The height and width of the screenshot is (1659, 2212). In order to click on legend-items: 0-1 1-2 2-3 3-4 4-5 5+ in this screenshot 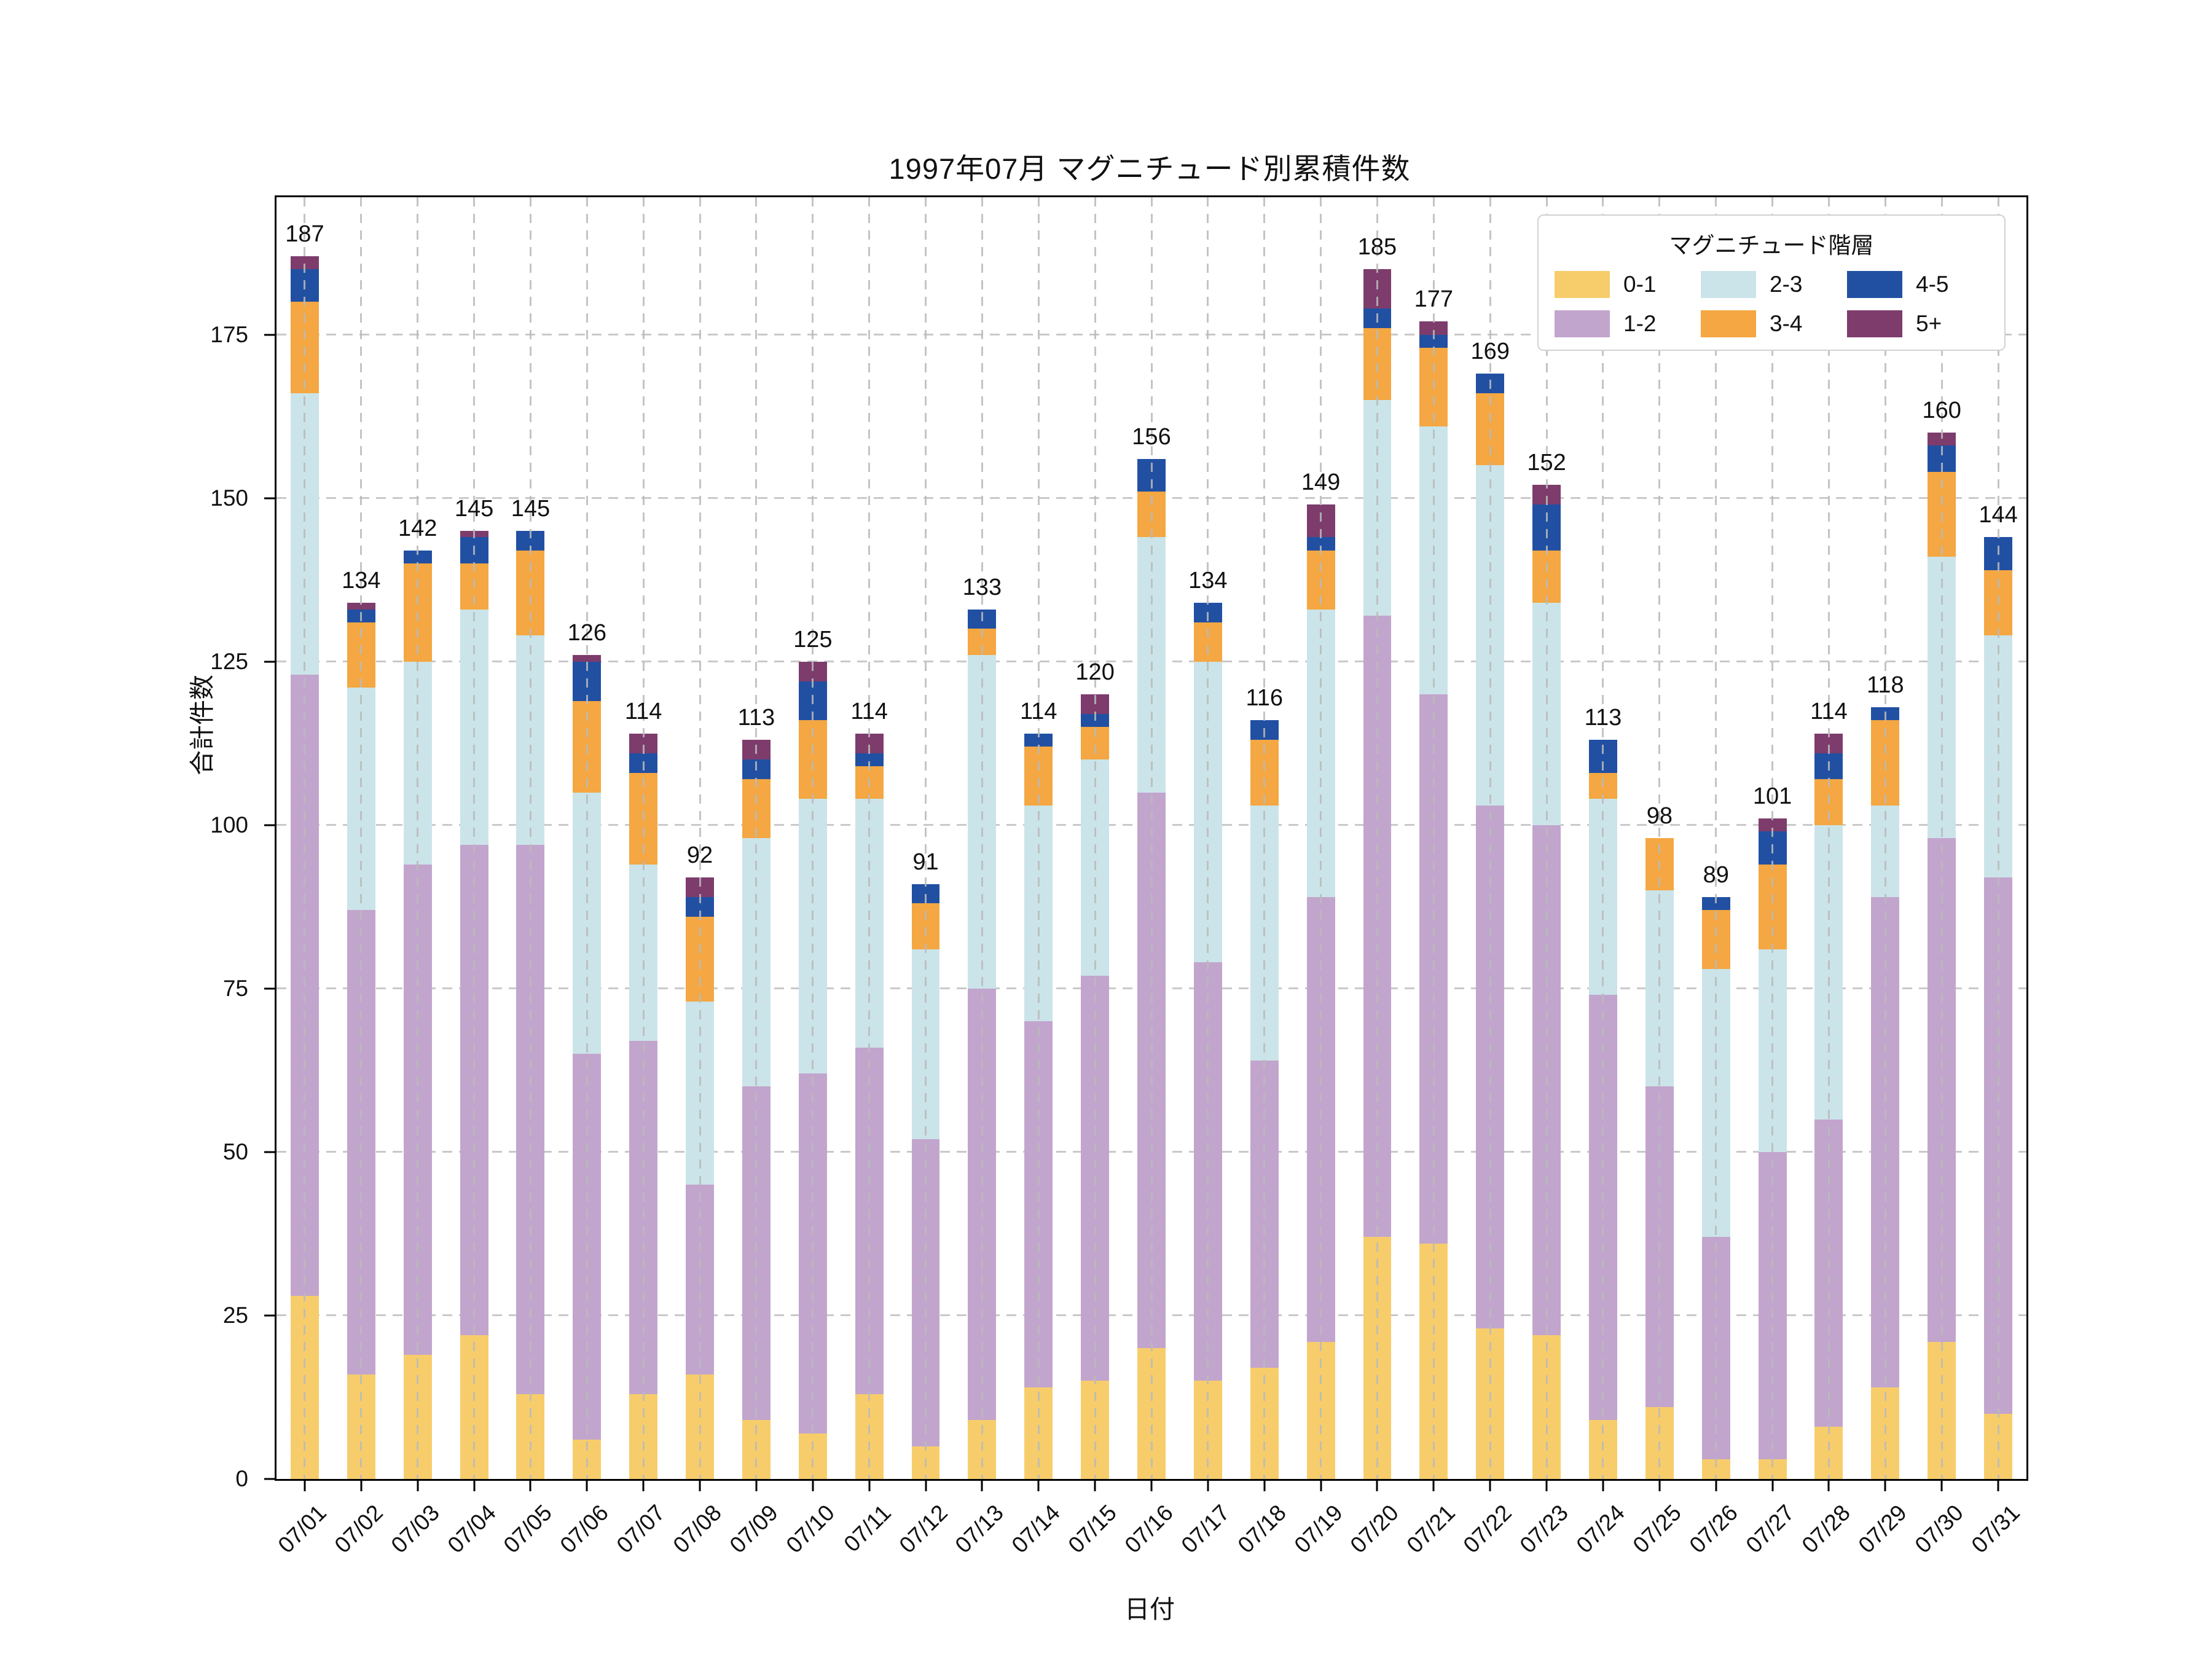, I will do `click(1771, 304)`.